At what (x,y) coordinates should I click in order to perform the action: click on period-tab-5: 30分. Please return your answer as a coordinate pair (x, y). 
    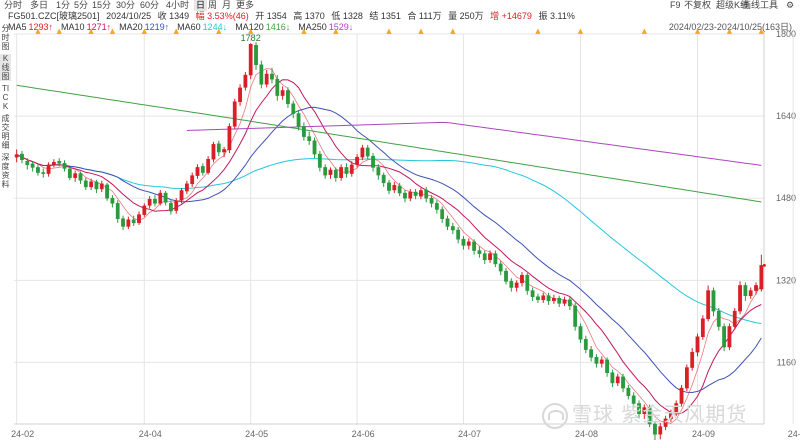
    Looking at the image, I should click on (126, 5).